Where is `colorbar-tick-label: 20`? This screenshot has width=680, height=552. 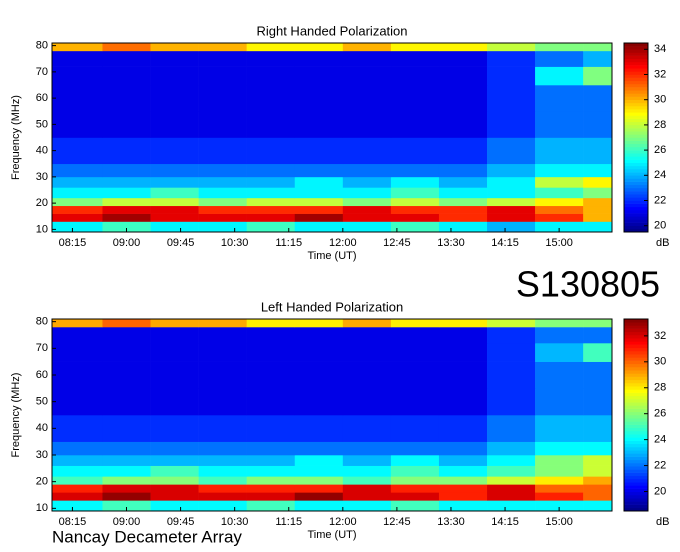 colorbar-tick-label: 20 is located at coordinates (660, 491).